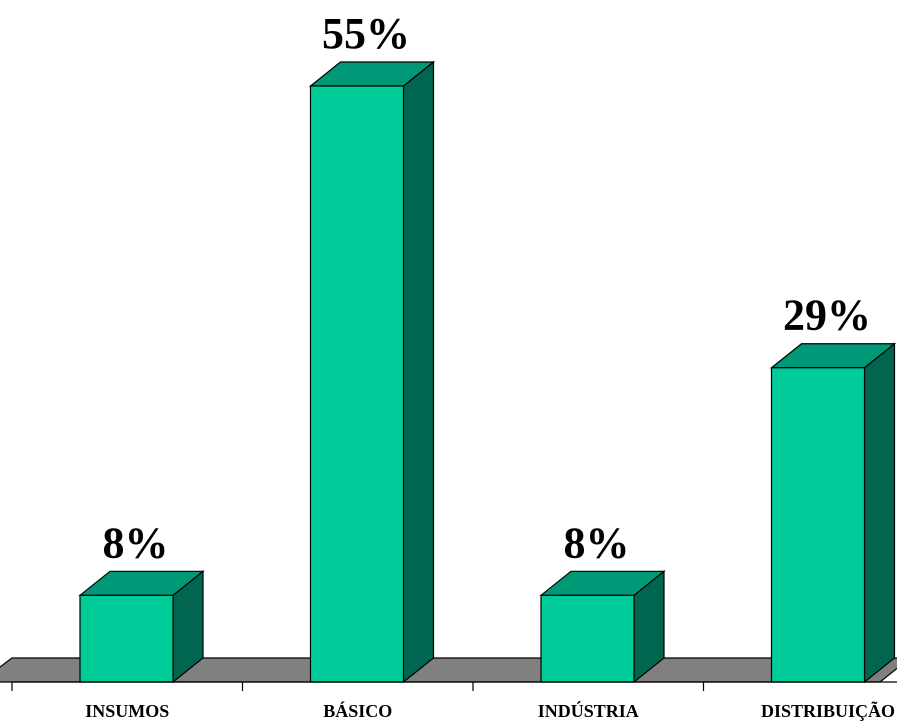 Image resolution: width=897 pixels, height=723 pixels. I want to click on x-tick-label: INSUMOS, so click(127, 711).